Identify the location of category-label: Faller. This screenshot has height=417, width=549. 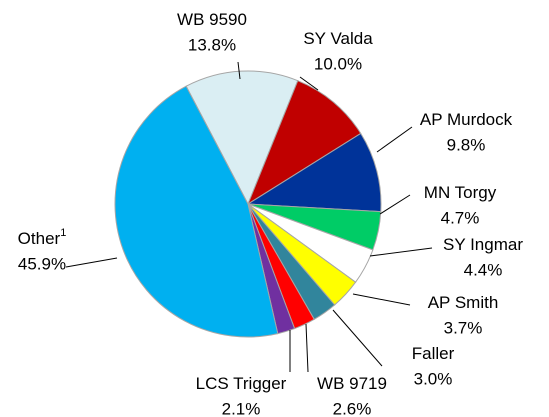
(433, 353).